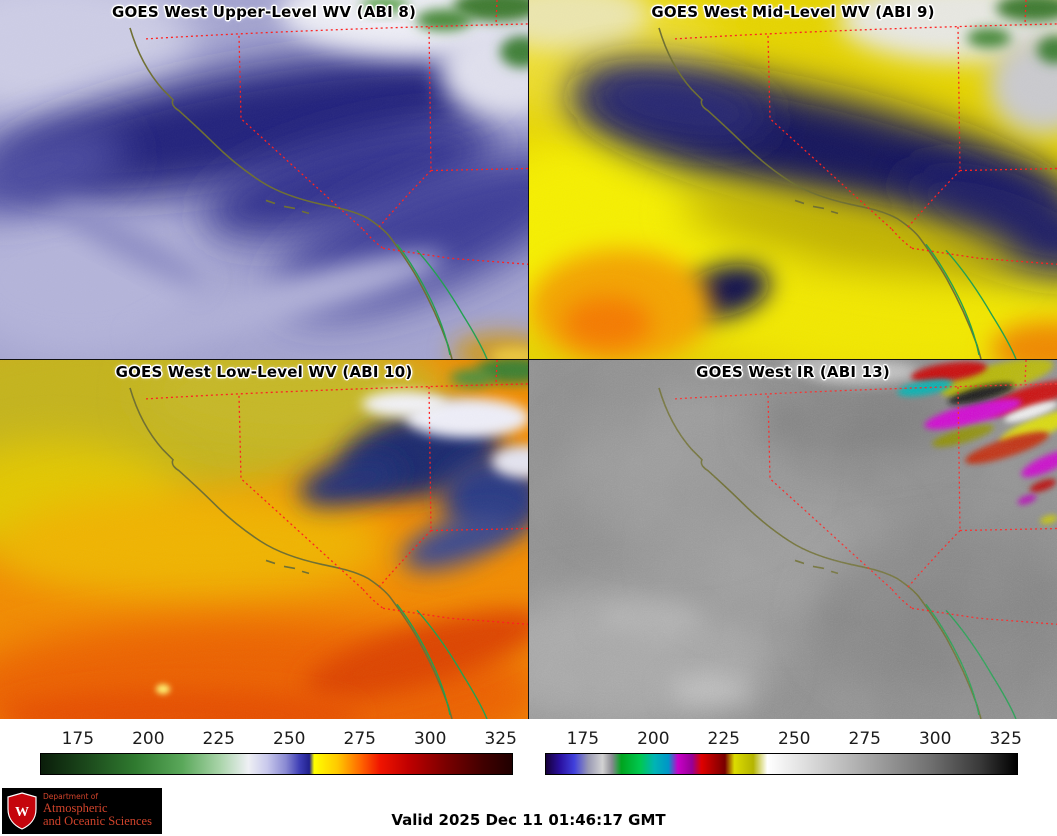  Describe the element at coordinates (264, 12) in the screenshot. I see `panel-title-abi8: GOES West Upper-Level WV (ABI 8)` at that location.